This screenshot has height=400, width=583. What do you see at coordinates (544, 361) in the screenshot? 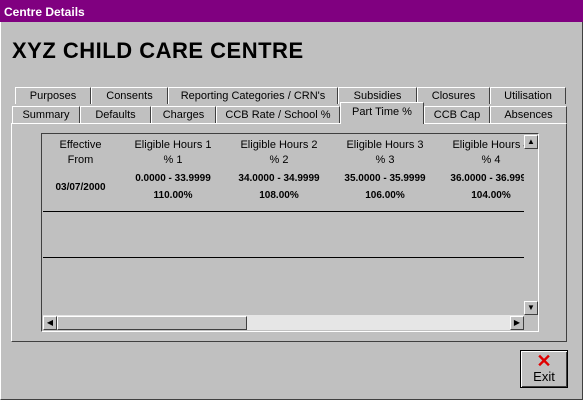
I see `close-icon: ✕` at bounding box center [544, 361].